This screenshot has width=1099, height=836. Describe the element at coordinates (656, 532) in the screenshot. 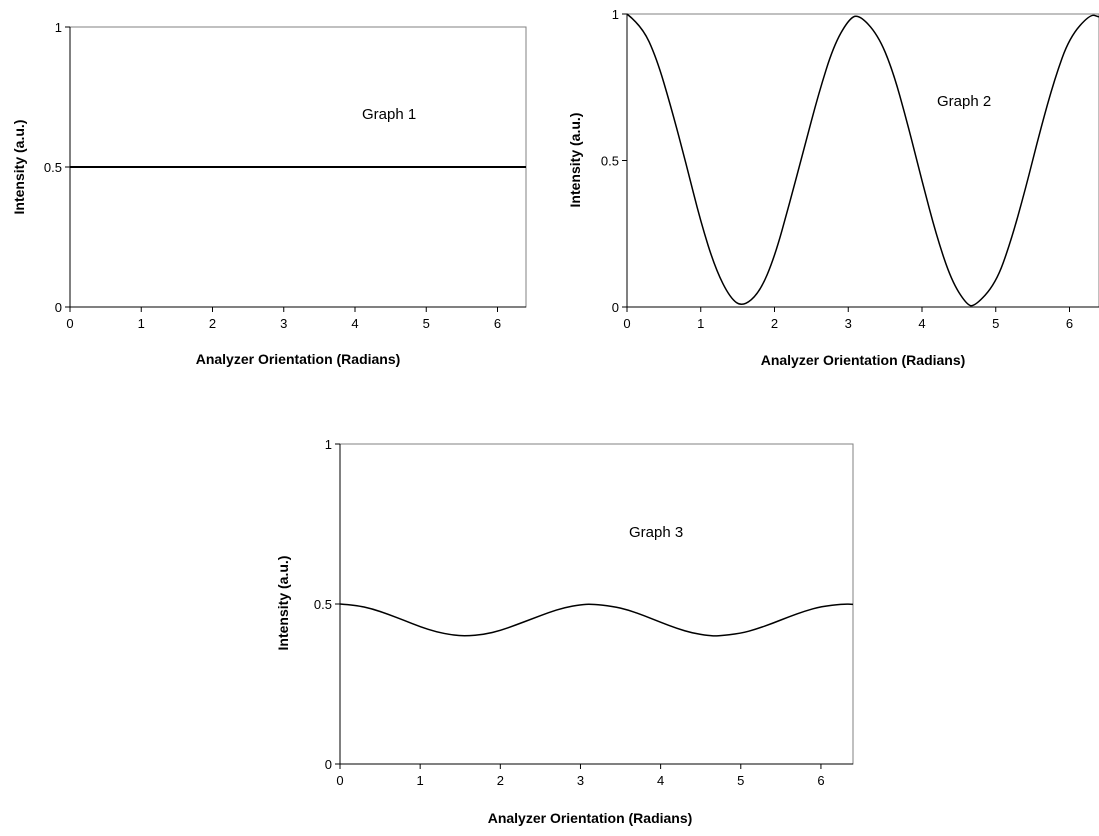

I see `chart-annotation: Graph 3` at that location.